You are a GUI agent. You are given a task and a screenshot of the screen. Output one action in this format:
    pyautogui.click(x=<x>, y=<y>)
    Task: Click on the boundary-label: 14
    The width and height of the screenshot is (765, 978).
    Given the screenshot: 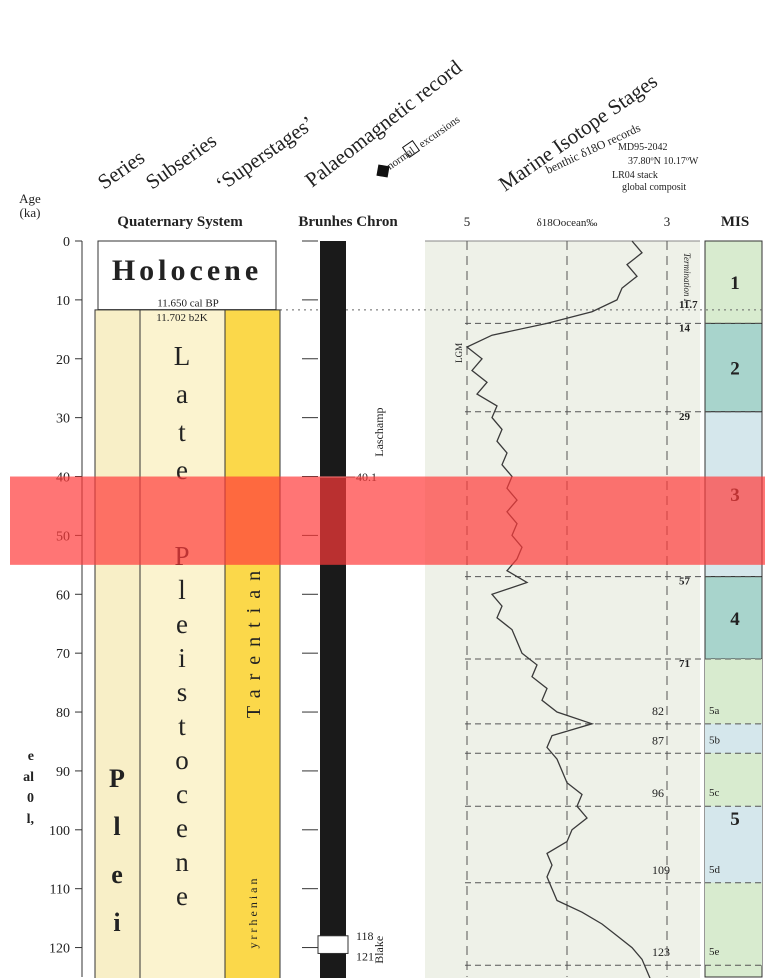 What is the action you would take?
    pyautogui.click(x=685, y=328)
    